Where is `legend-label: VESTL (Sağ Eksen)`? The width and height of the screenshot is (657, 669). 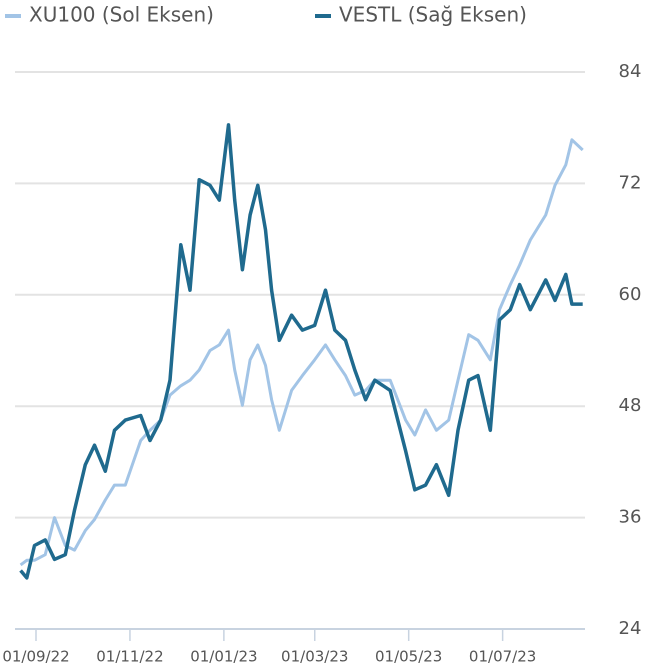
legend-label: VESTL (Sağ Eksen) is located at coordinates (433, 15).